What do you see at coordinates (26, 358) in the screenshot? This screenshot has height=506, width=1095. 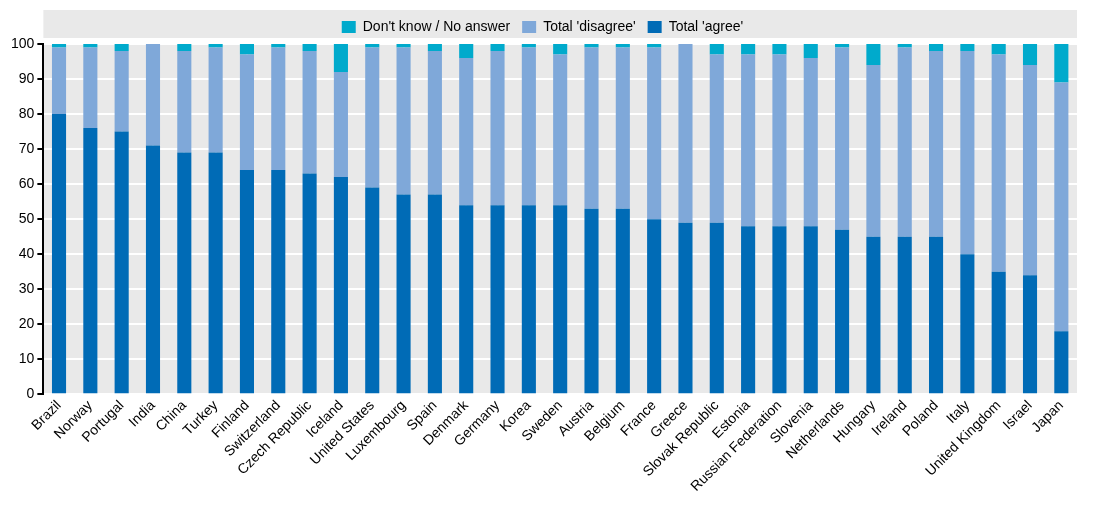 I see `y-tick-label: 10` at bounding box center [26, 358].